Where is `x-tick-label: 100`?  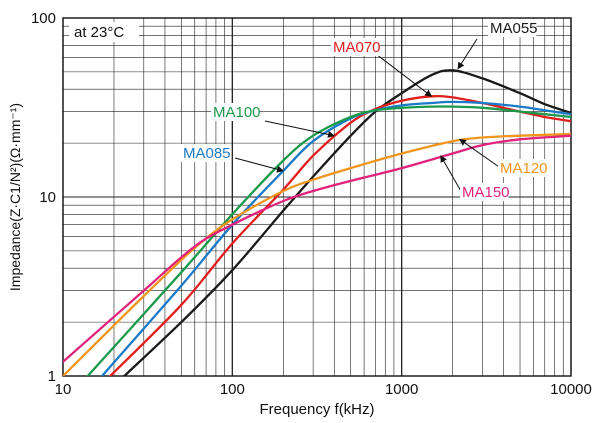
x-tick-label: 100 is located at coordinates (232, 389).